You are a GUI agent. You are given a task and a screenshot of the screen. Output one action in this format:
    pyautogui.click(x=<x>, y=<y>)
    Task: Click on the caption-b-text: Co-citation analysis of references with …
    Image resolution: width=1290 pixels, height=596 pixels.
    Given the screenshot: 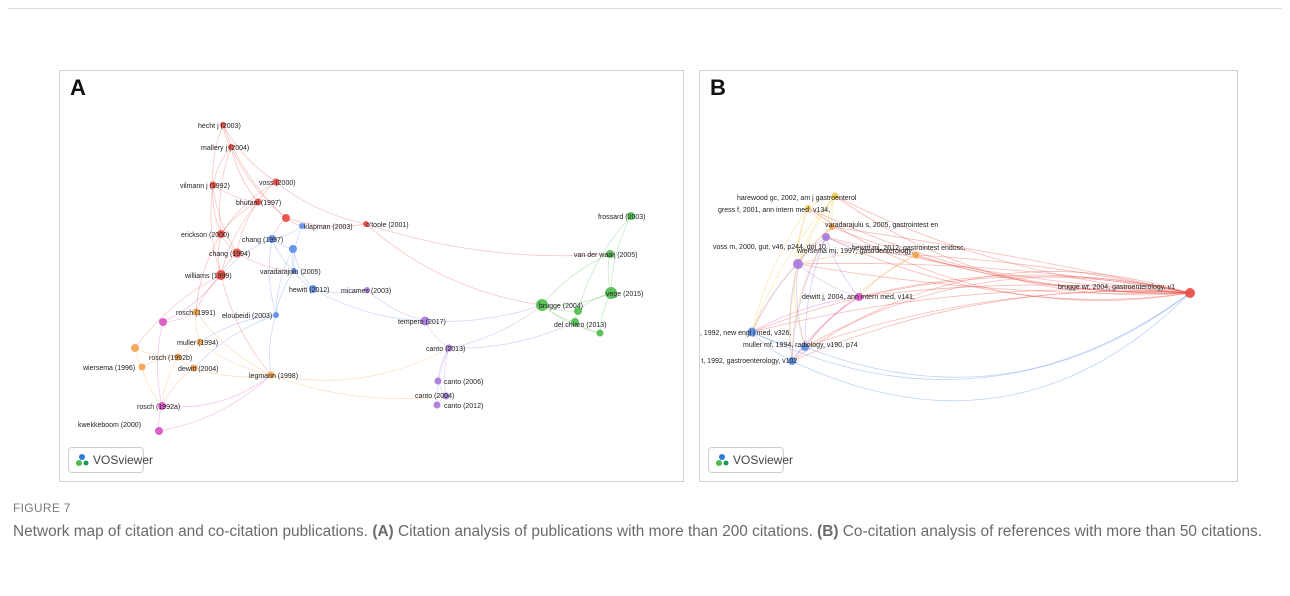 What is the action you would take?
    pyautogui.click(x=1050, y=531)
    